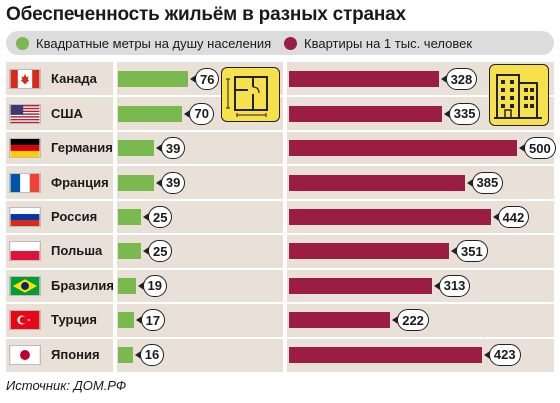  What do you see at coordinates (511, 217) in the screenshot?
I see `value-label-apartments: 442` at bounding box center [511, 217].